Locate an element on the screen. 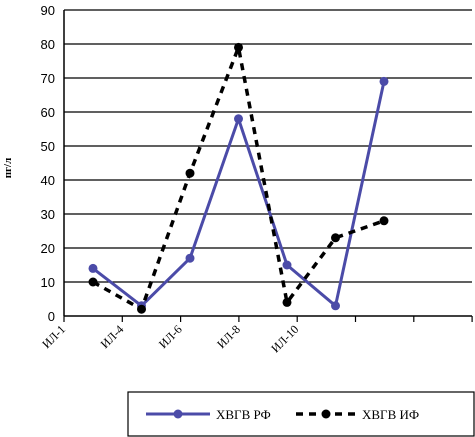  y-tick-label: 50 is located at coordinates (48, 146).